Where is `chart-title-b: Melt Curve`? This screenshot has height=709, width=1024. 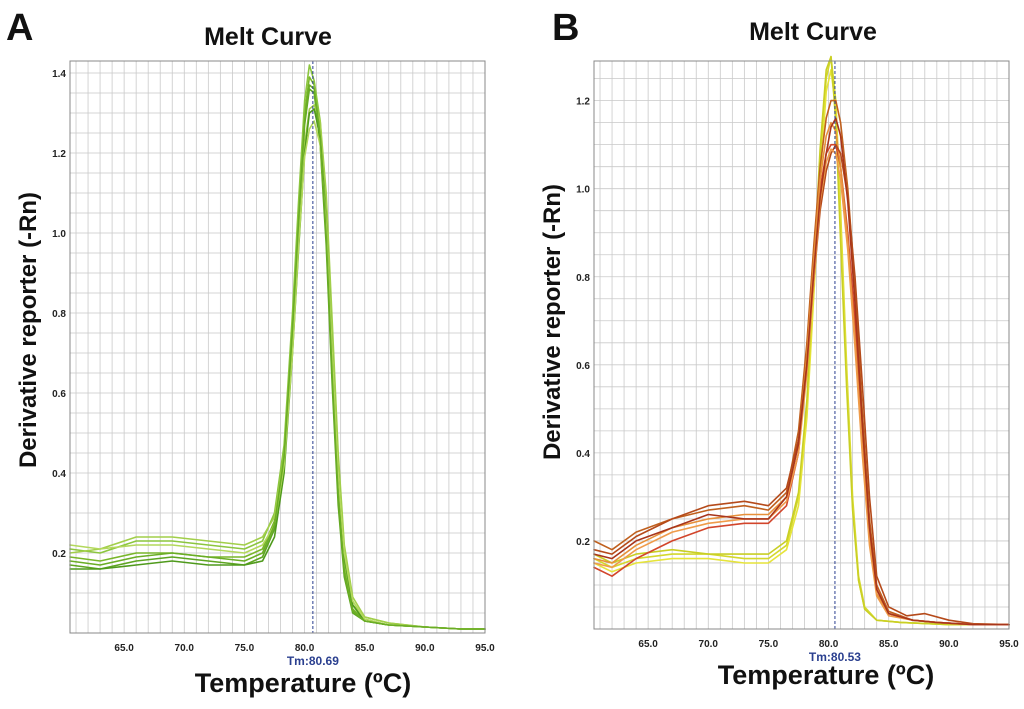 chart-title-b: Melt Curve is located at coordinates (813, 32).